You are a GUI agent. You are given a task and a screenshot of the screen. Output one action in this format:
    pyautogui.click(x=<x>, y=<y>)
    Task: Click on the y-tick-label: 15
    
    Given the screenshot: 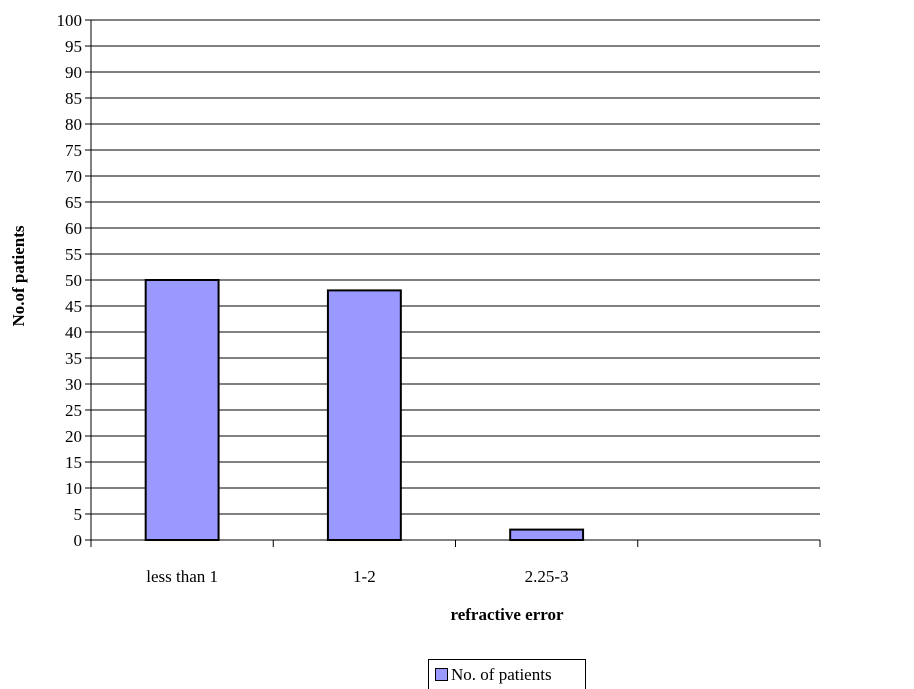 What is the action you would take?
    pyautogui.click(x=73, y=462)
    